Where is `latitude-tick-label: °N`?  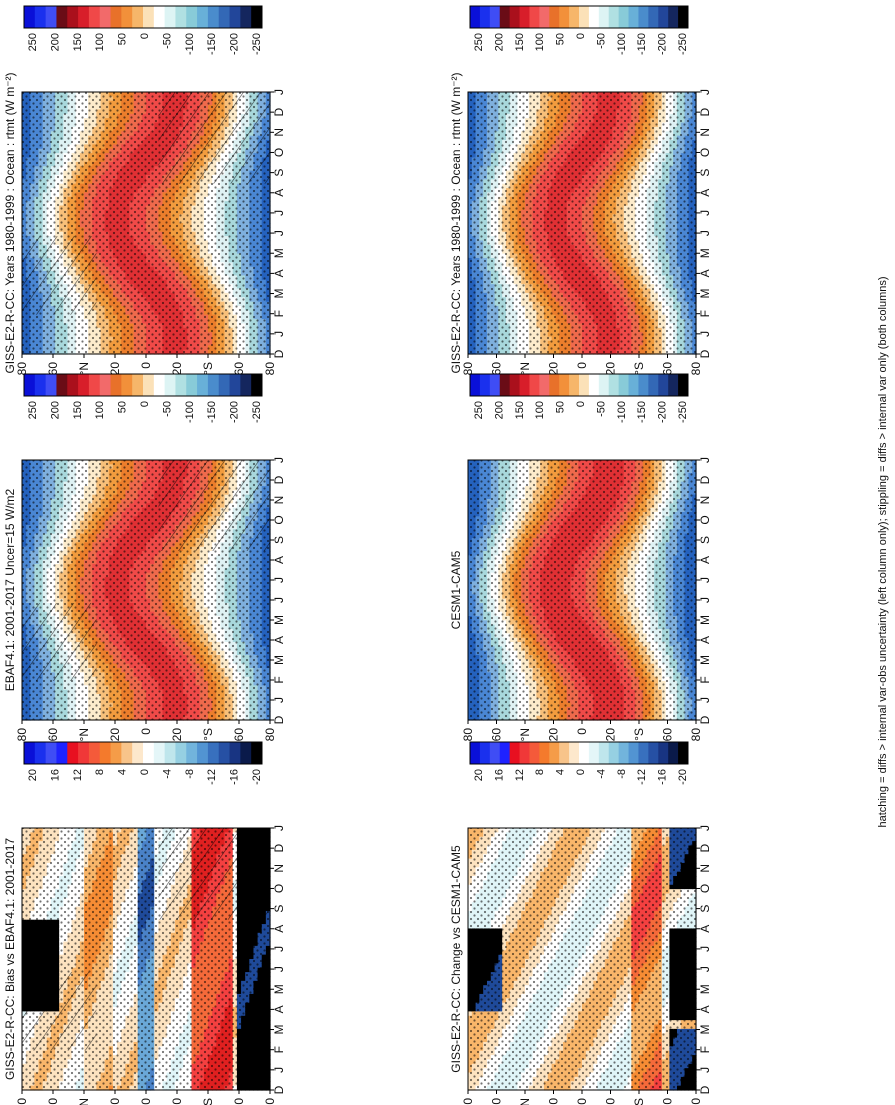 latitude-tick-label: °N is located at coordinates (84, 368).